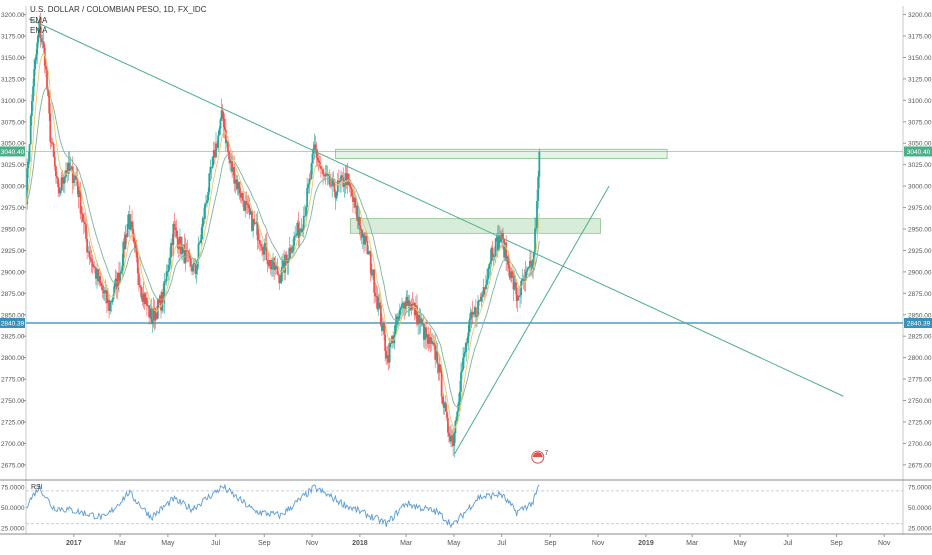  Describe the element at coordinates (283, 506) in the screenshot. I see `rsi-line` at that location.